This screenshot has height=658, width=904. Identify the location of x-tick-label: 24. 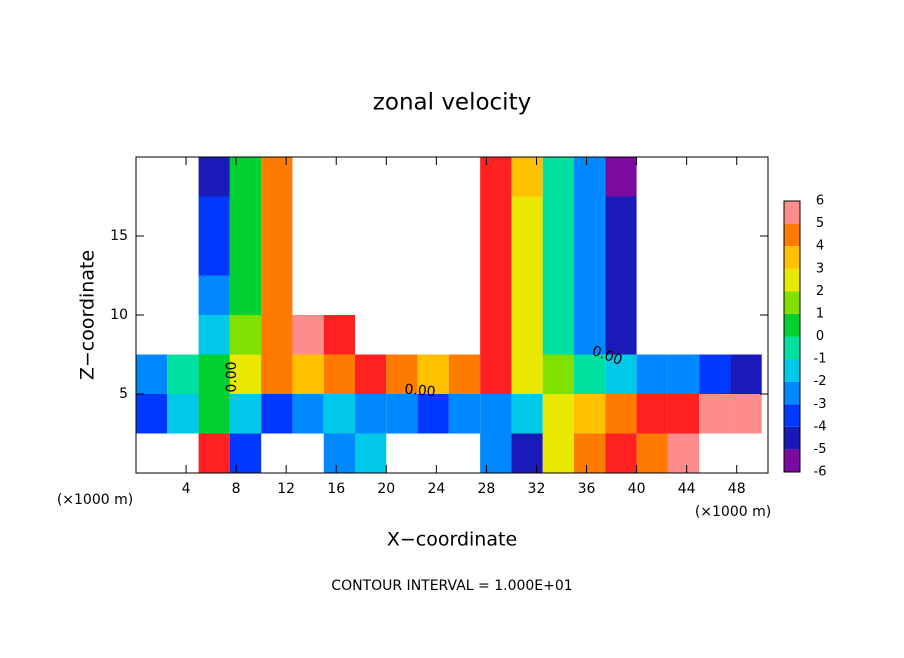
(436, 489).